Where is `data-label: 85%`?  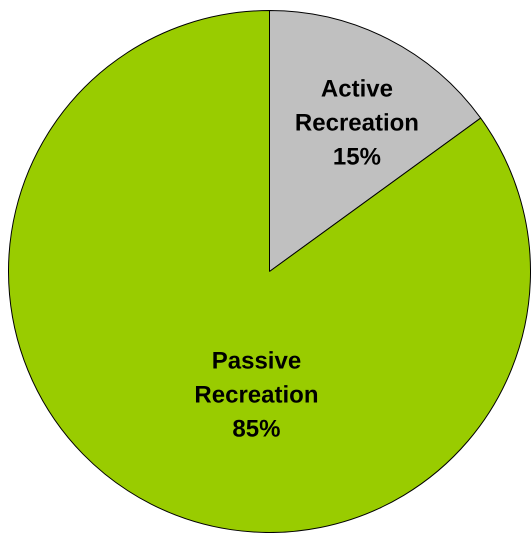 data-label: 85% is located at coordinates (256, 429).